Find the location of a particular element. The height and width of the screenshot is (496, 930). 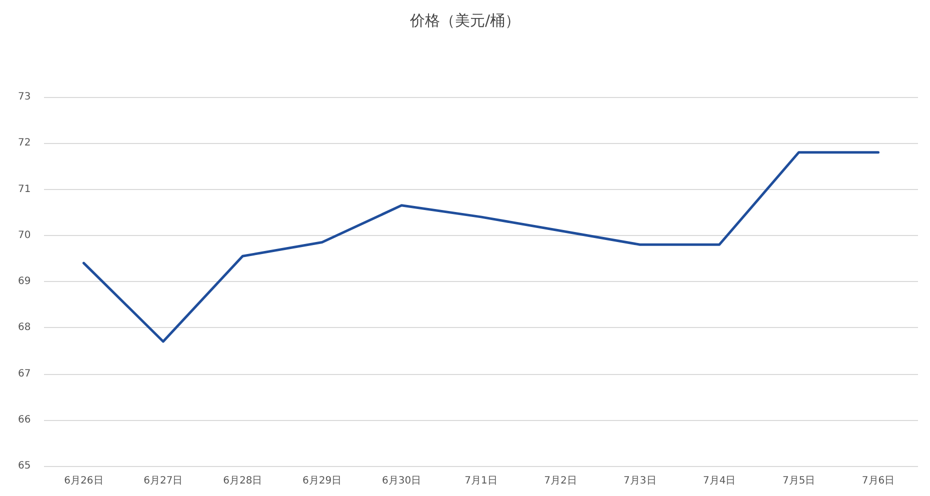

x-tick-label: 6月26日 is located at coordinates (84, 481).